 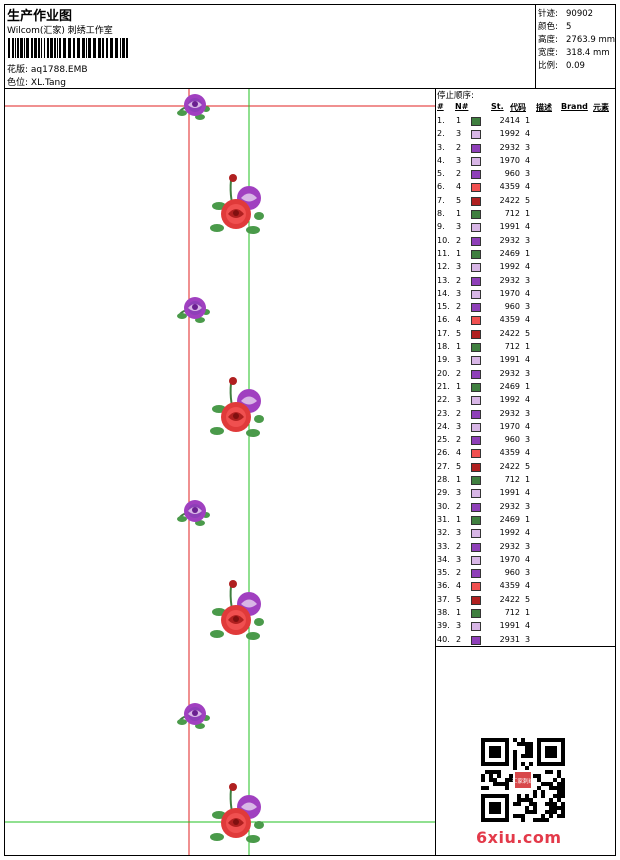 I want to click on row-stitches: 960, so click(x=512, y=174).